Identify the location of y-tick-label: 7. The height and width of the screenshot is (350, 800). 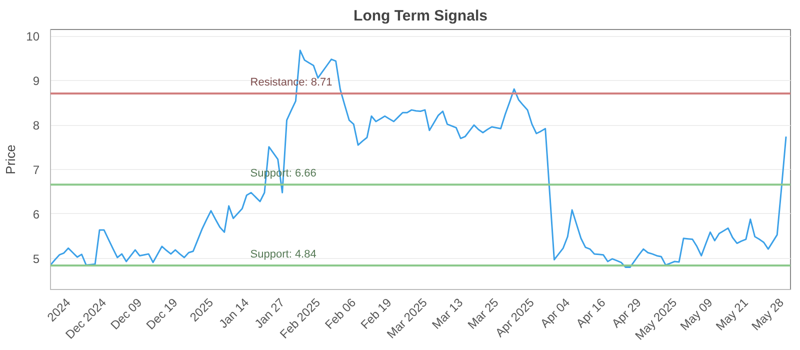
(36, 170).